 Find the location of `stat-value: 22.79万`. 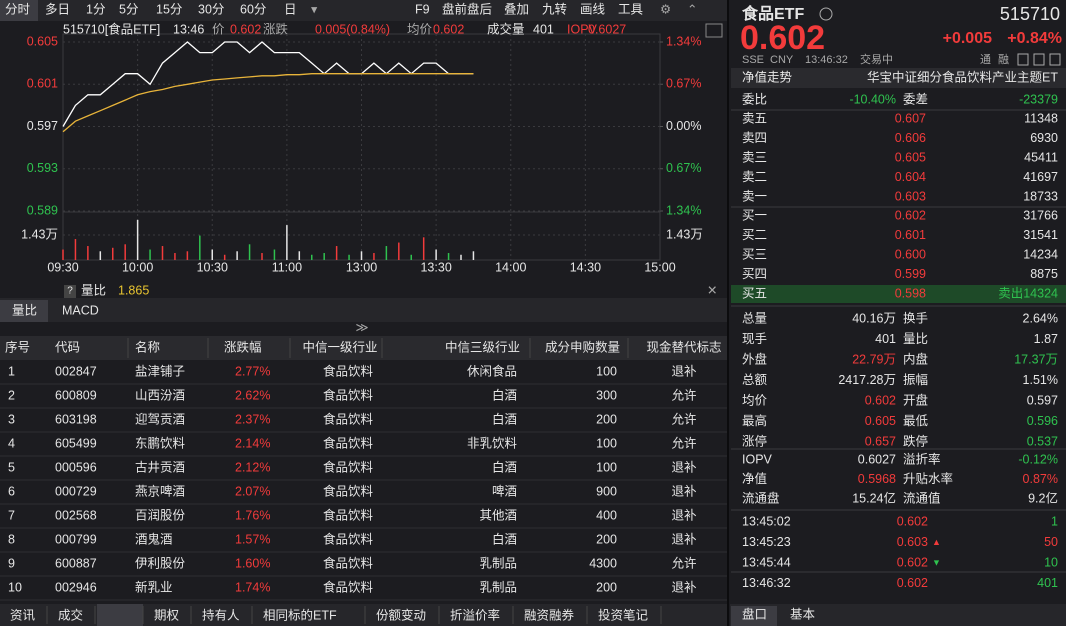

stat-value: 22.79万 is located at coordinates (874, 359).